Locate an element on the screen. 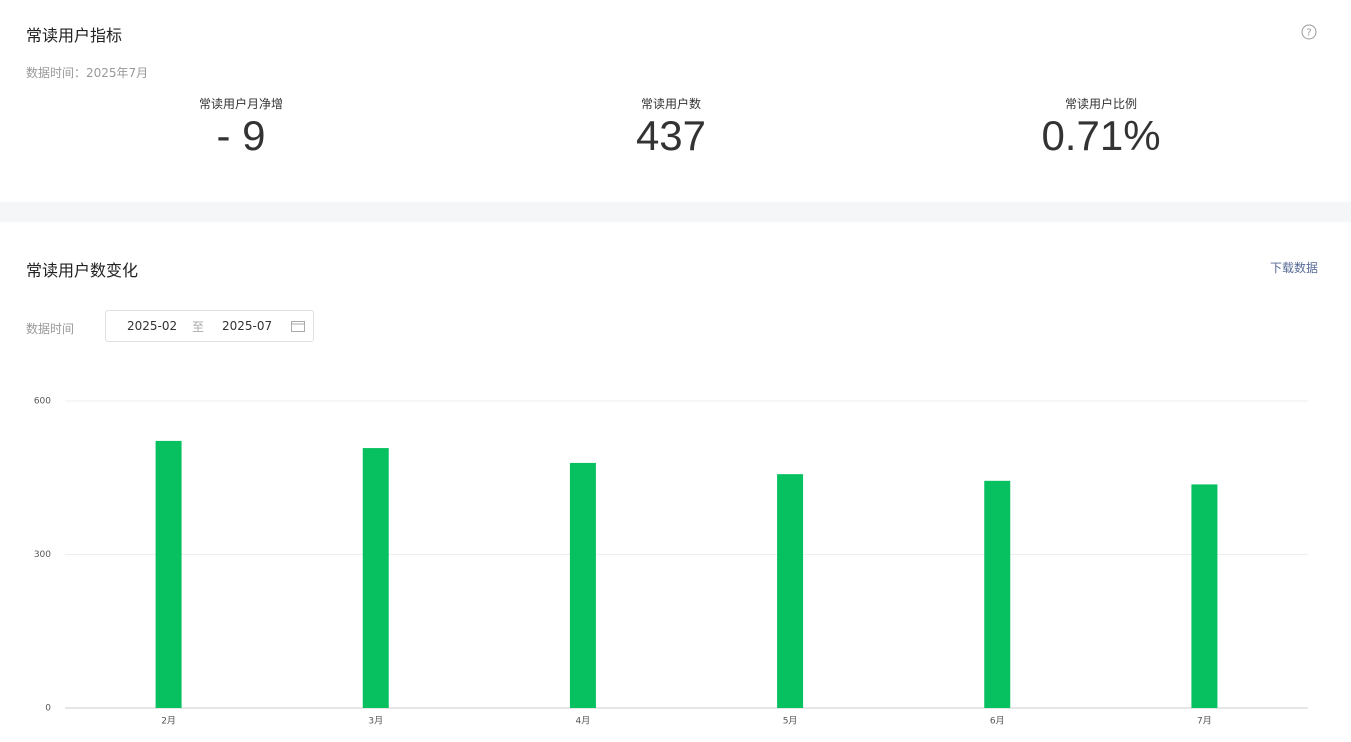 Image resolution: width=1351 pixels, height=742 pixels. metric-value: 0.71% is located at coordinates (1101, 135).